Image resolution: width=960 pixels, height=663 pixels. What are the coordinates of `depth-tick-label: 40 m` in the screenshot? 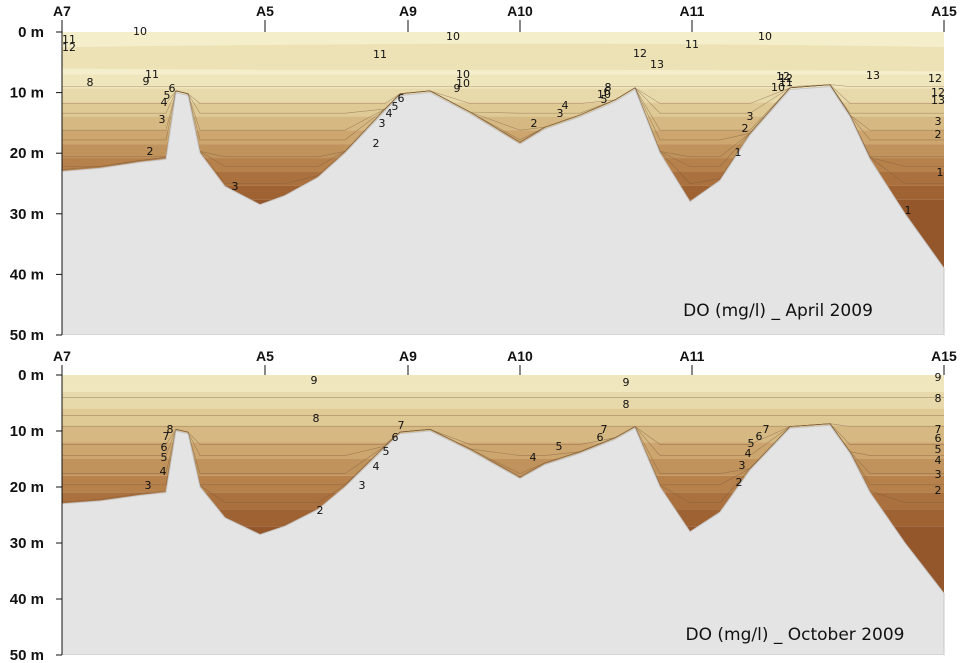 It's located at (27, 274).